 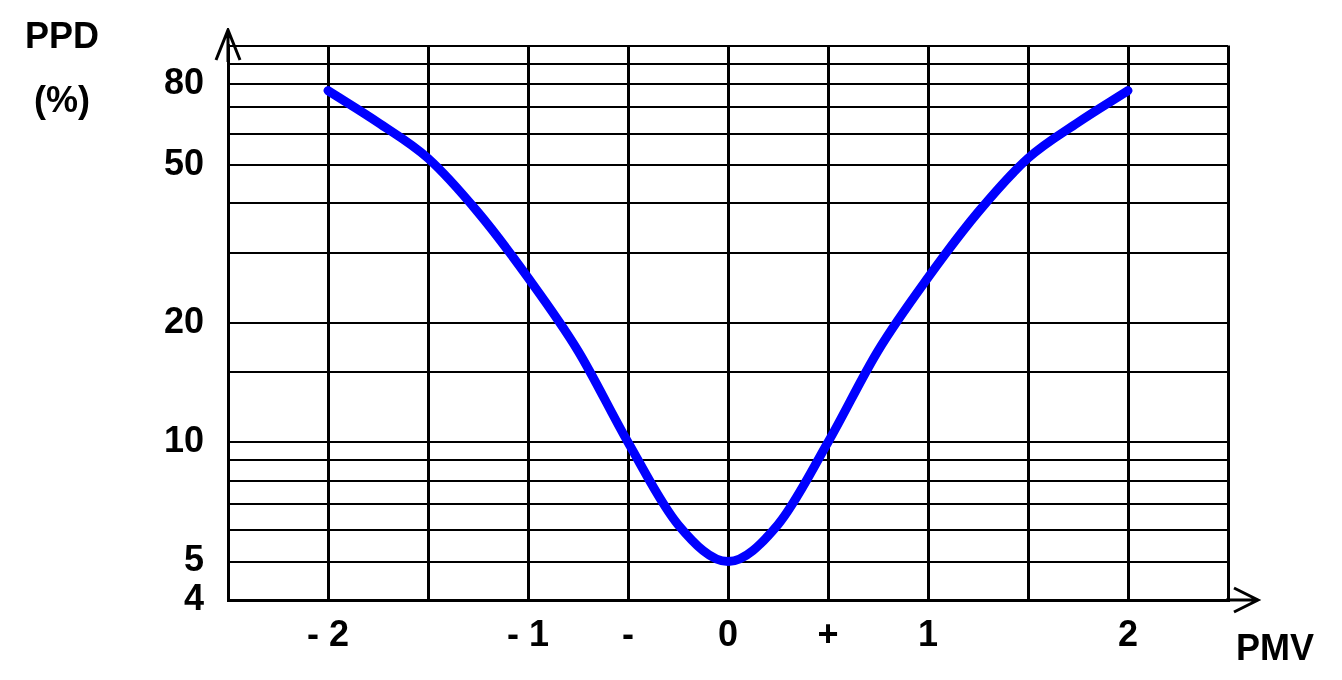 What do you see at coordinates (728, 633) in the screenshot?
I see `x-tick-label: 0` at bounding box center [728, 633].